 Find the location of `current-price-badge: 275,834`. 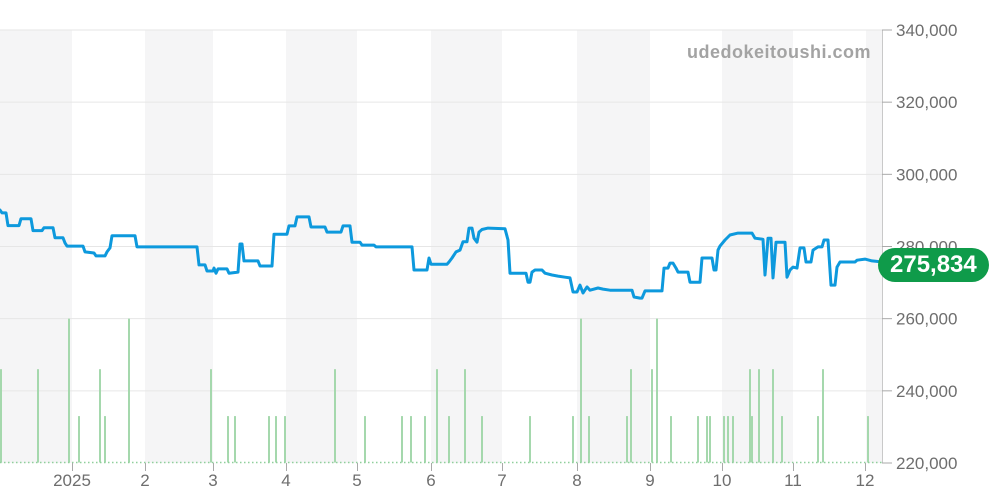

current-price-badge: 275,834 is located at coordinates (933, 265).